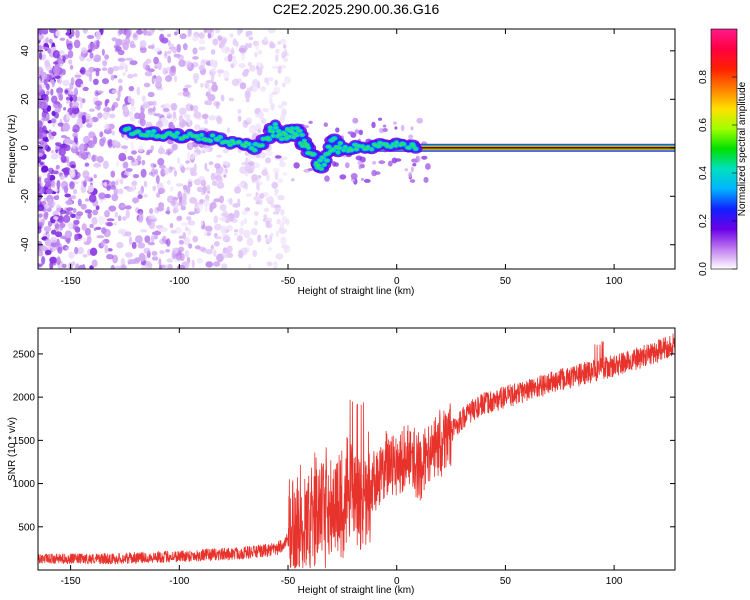 This screenshot has width=750, height=600. What do you see at coordinates (270, 146) in the screenshot?
I see `spectrogram-track` at bounding box center [270, 146].